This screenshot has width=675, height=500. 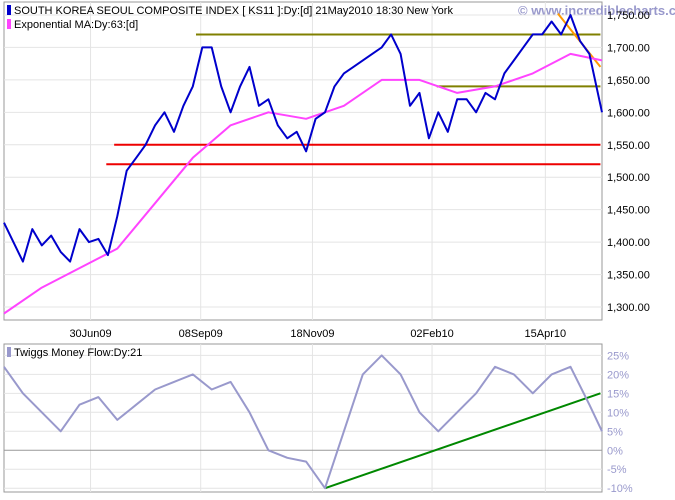 What do you see at coordinates (431, 334) in the screenshot?
I see `x-tick-label: 02Feb10` at bounding box center [431, 334].